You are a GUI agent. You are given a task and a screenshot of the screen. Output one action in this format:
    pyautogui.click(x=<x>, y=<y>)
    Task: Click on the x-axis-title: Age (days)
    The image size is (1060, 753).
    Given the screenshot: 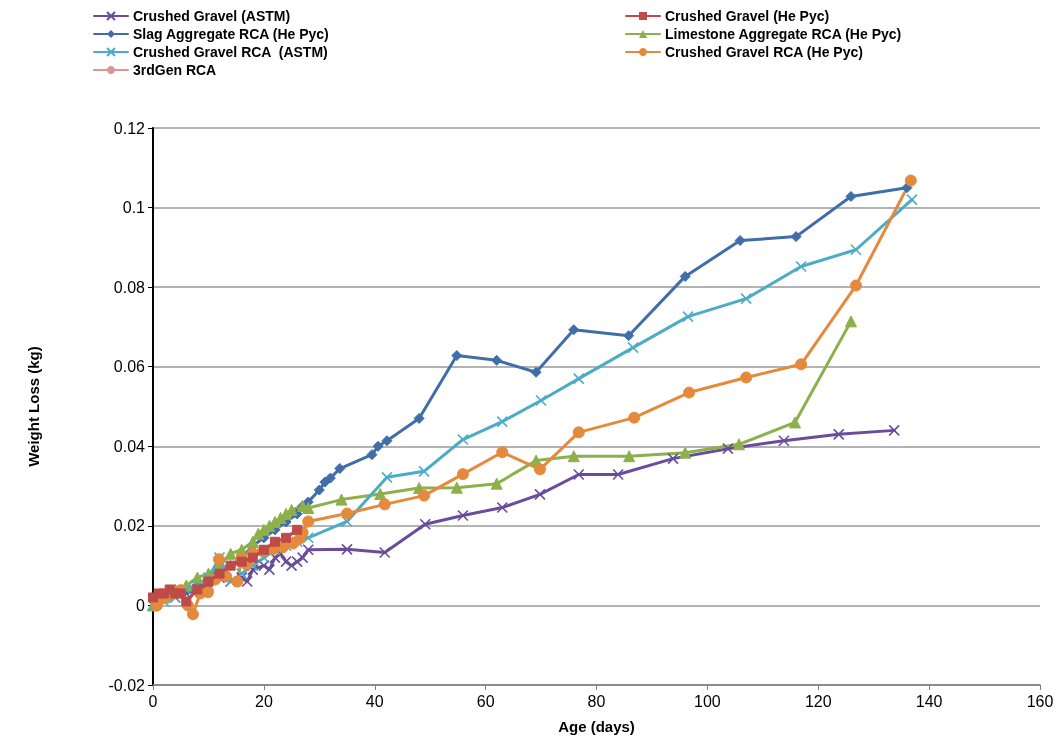 What is the action you would take?
    pyautogui.click(x=596, y=726)
    